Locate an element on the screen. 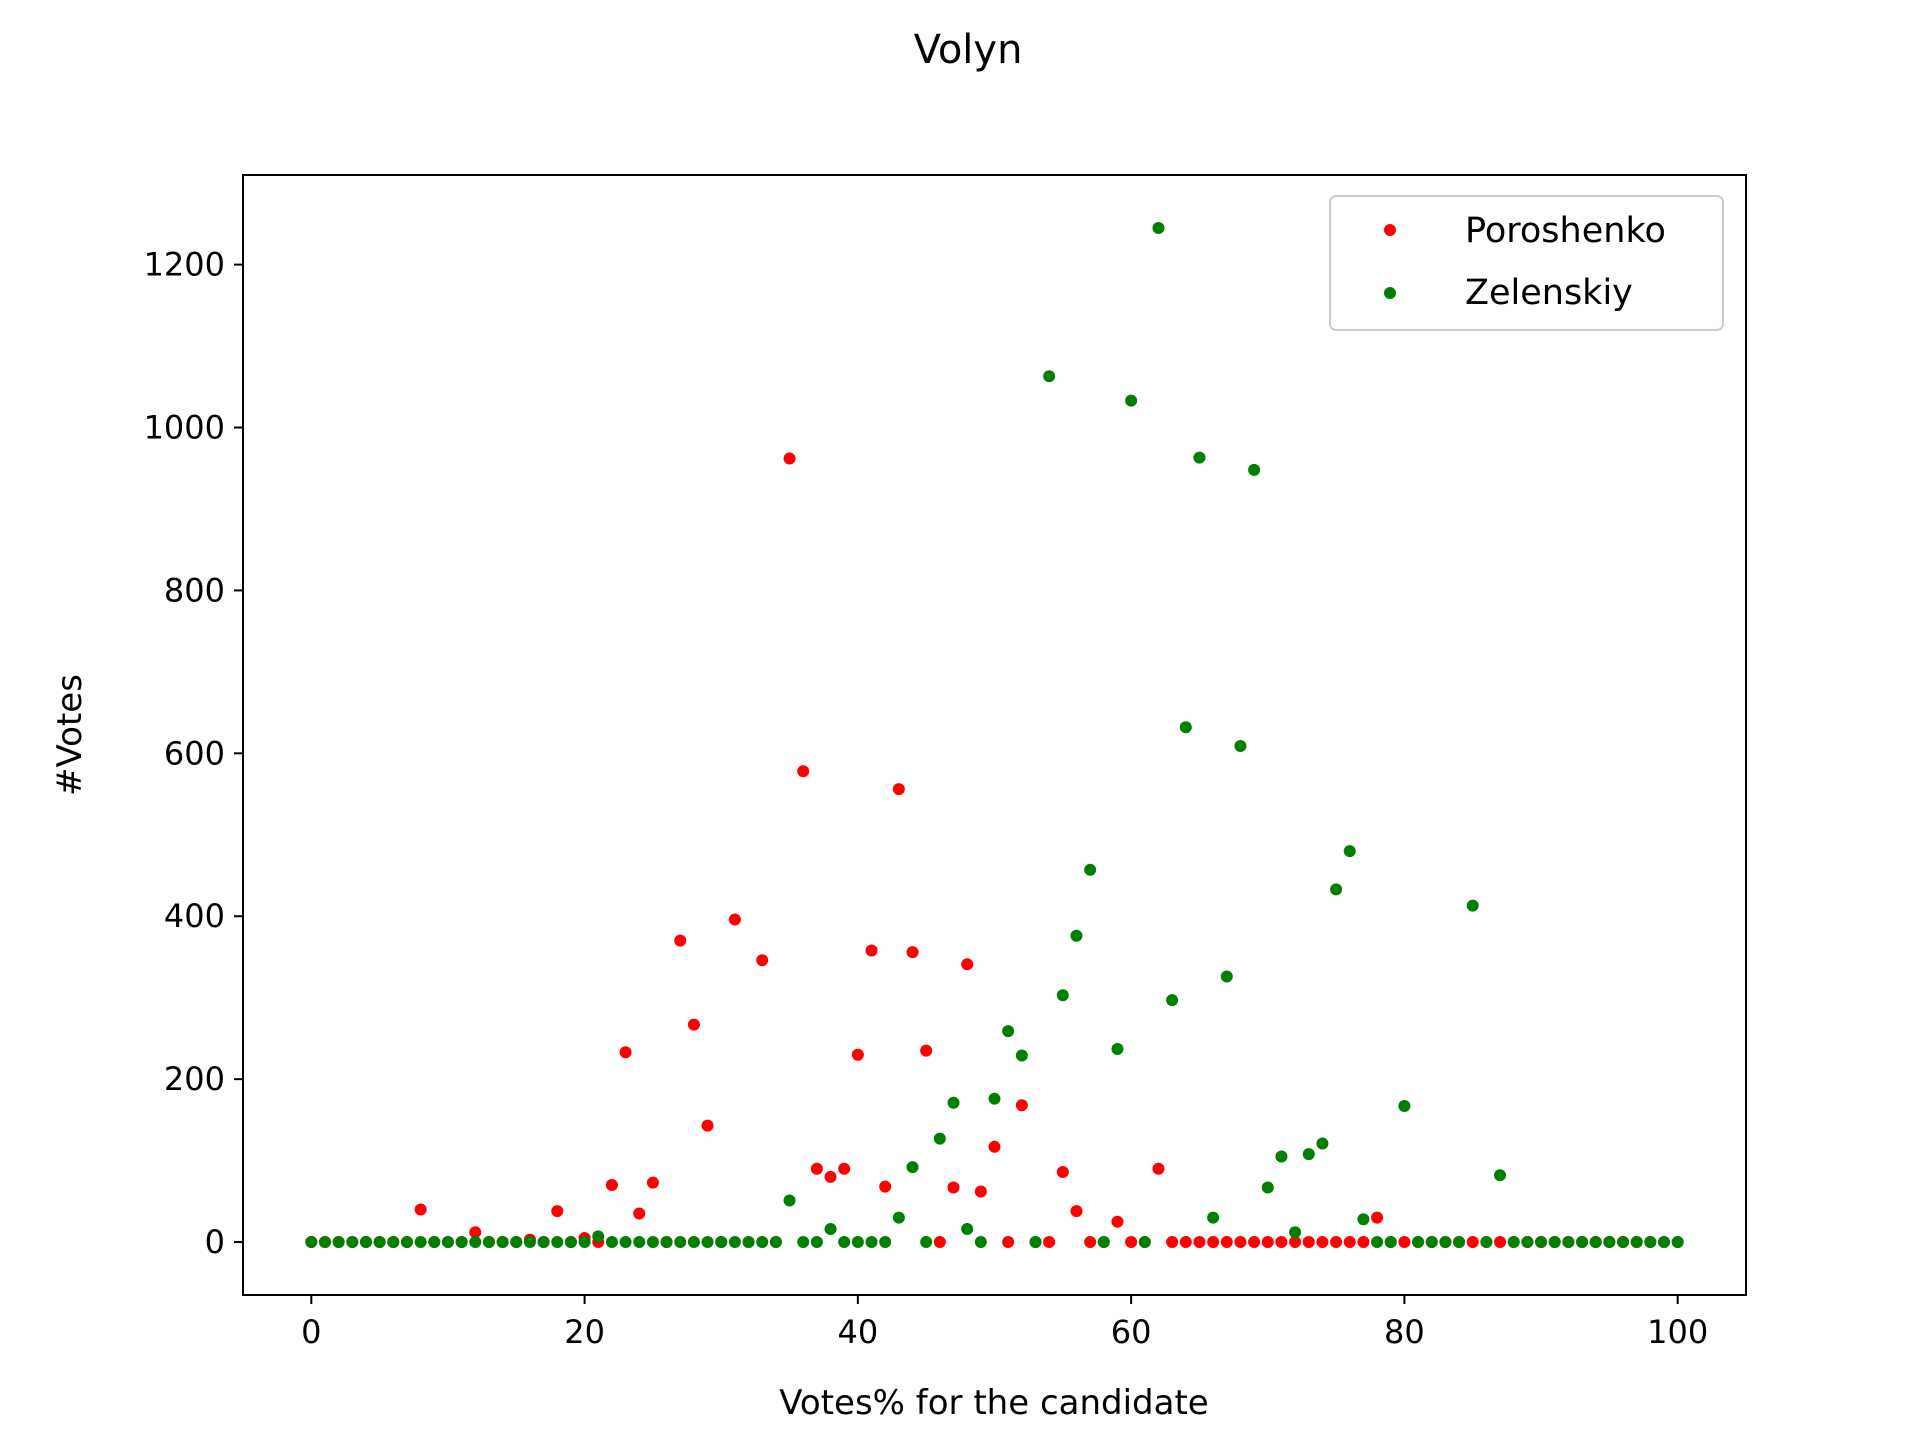  legend-label-zelenskiy: Zelenskiy is located at coordinates (1549, 293).